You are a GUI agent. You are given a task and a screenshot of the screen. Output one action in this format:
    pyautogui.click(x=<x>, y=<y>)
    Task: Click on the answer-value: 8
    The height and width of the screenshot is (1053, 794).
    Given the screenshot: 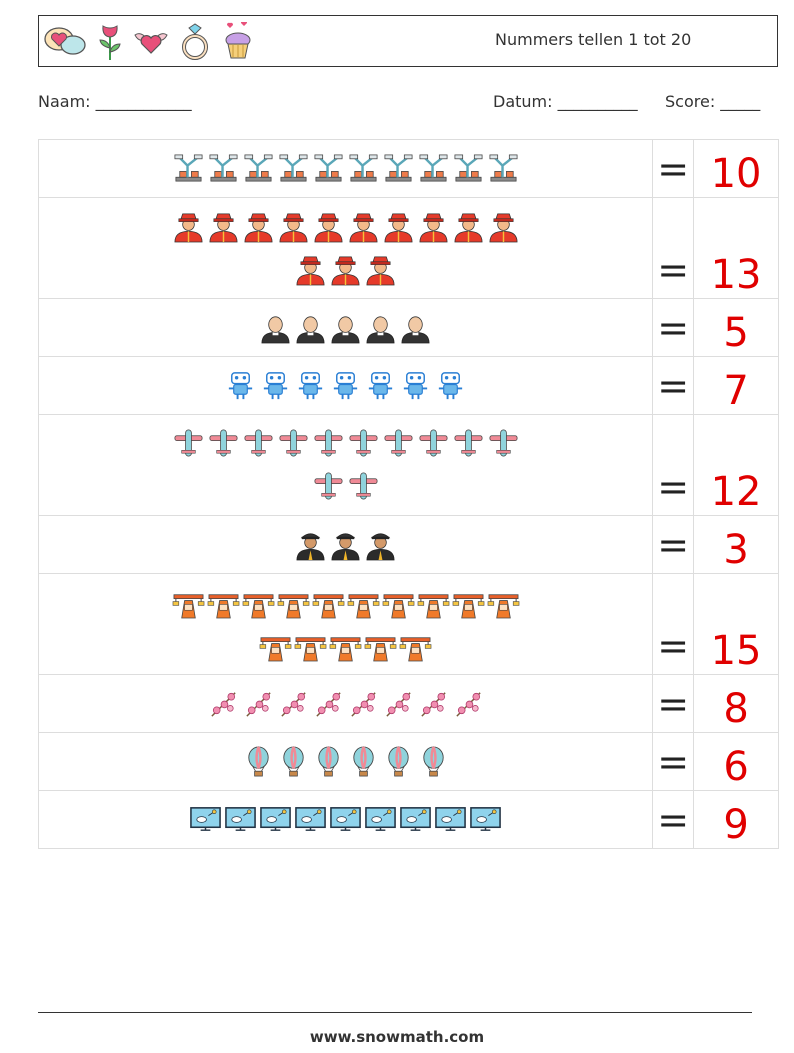 What is the action you would take?
    pyautogui.click(x=736, y=703)
    